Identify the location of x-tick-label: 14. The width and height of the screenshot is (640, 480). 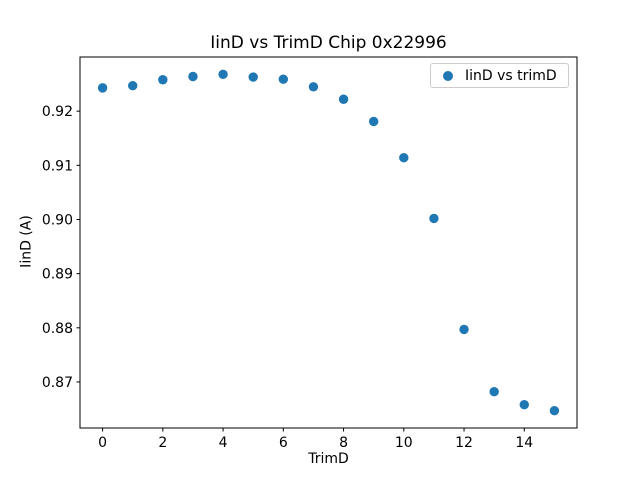
(524, 443).